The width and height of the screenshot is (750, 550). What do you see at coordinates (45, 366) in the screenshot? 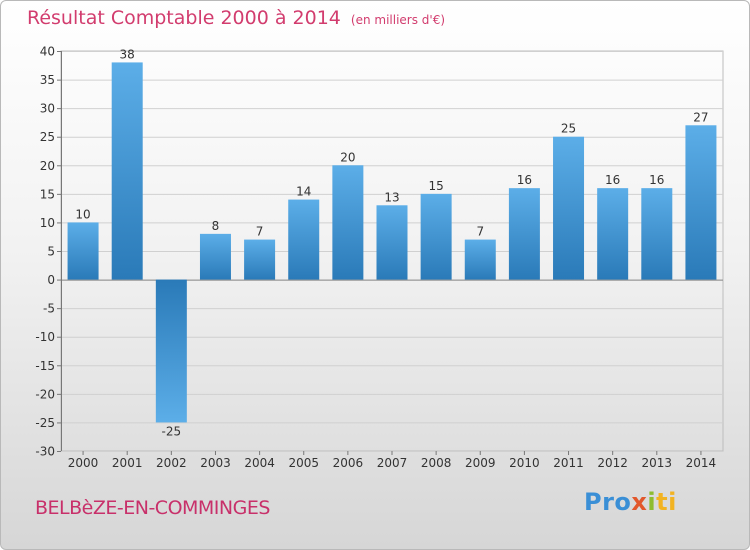
I see `y-tick-label: -15` at bounding box center [45, 366].